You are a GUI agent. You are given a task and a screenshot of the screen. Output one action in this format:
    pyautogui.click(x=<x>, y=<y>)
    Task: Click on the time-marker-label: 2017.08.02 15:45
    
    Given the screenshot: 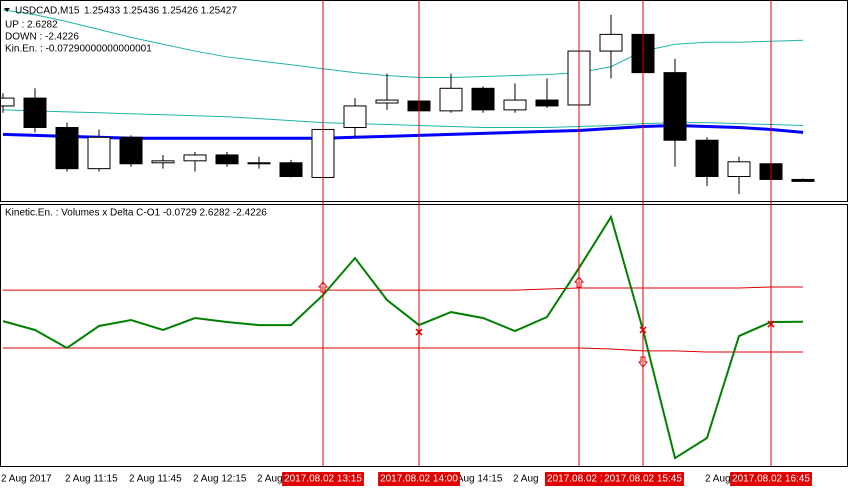 What is the action you would take?
    pyautogui.click(x=643, y=479)
    